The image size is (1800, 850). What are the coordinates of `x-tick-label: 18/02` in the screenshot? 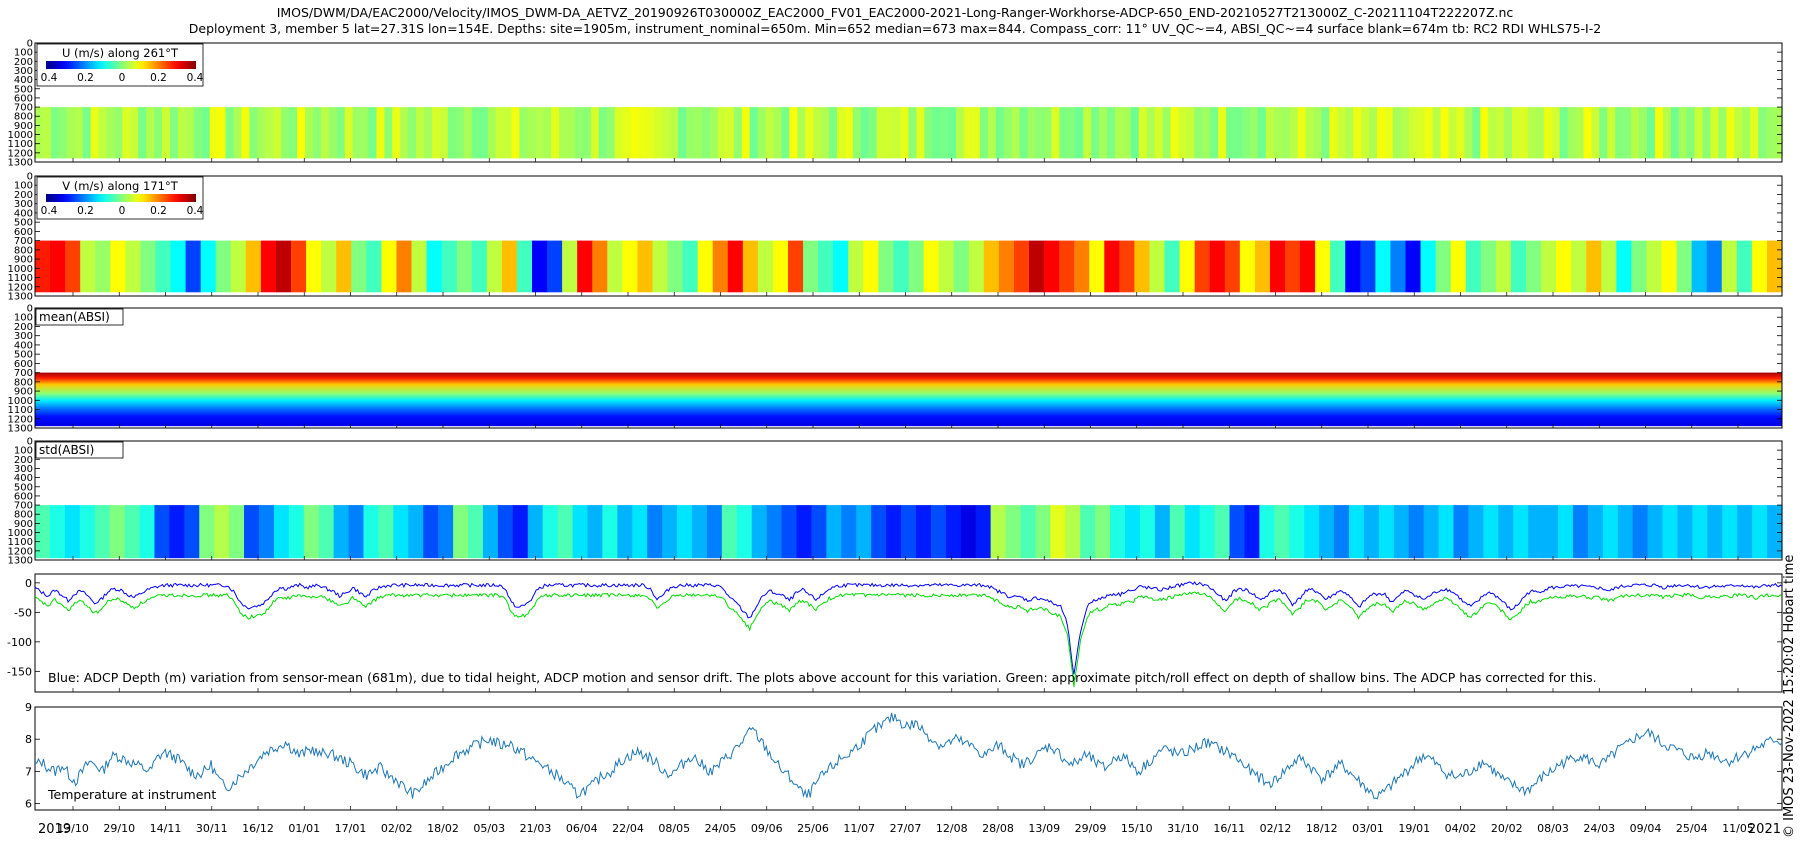 It's located at (443, 828).